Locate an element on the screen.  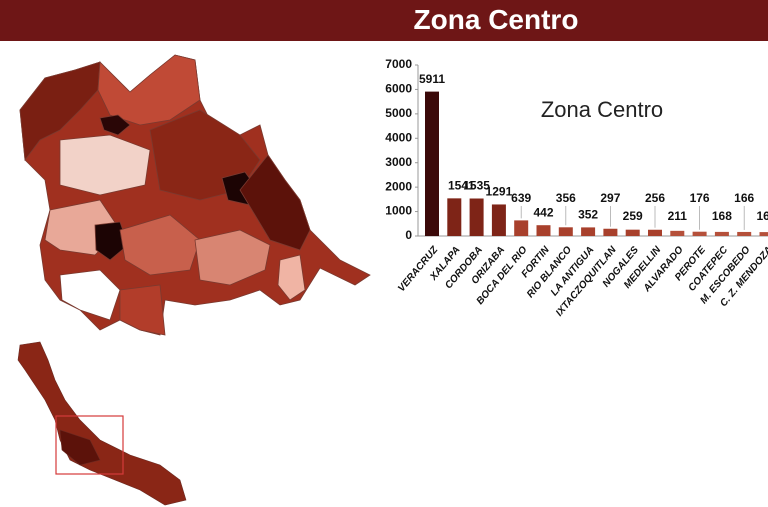
value-label: 1541 is located at coordinates (461, 186).